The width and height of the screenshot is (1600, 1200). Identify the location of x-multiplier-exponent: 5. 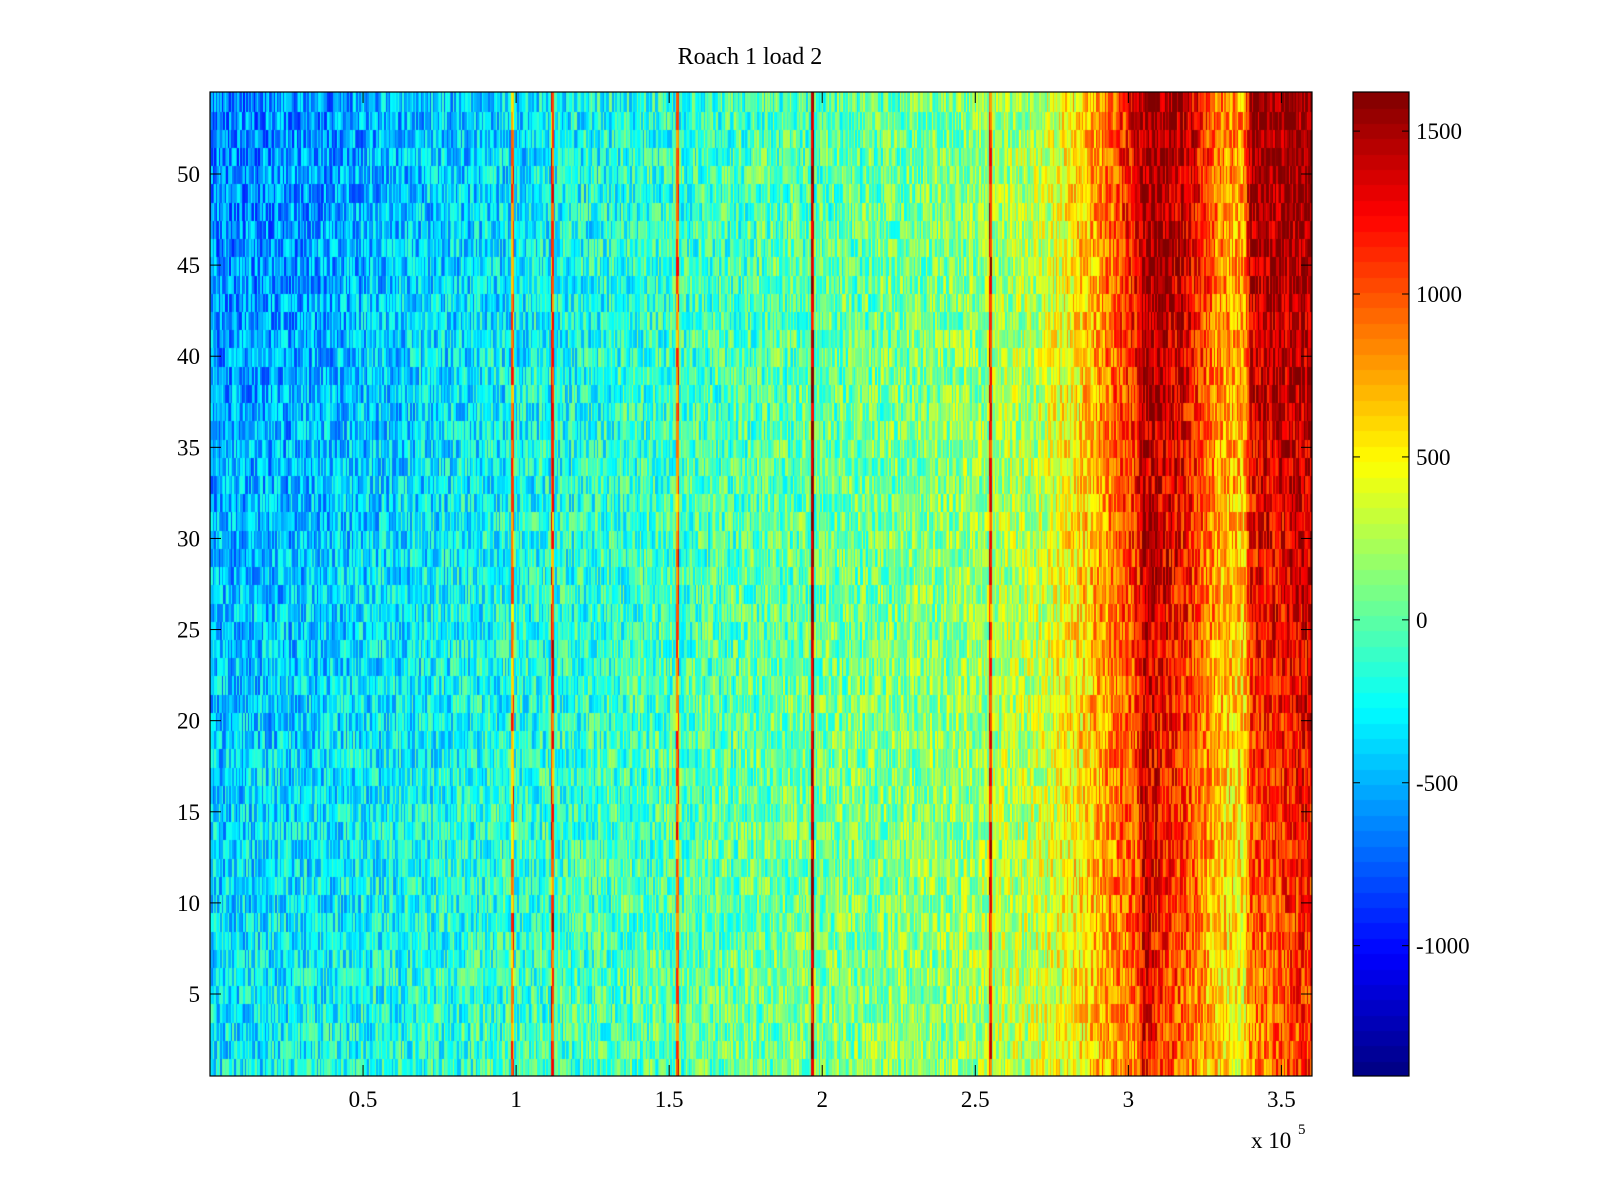
(1302, 1130).